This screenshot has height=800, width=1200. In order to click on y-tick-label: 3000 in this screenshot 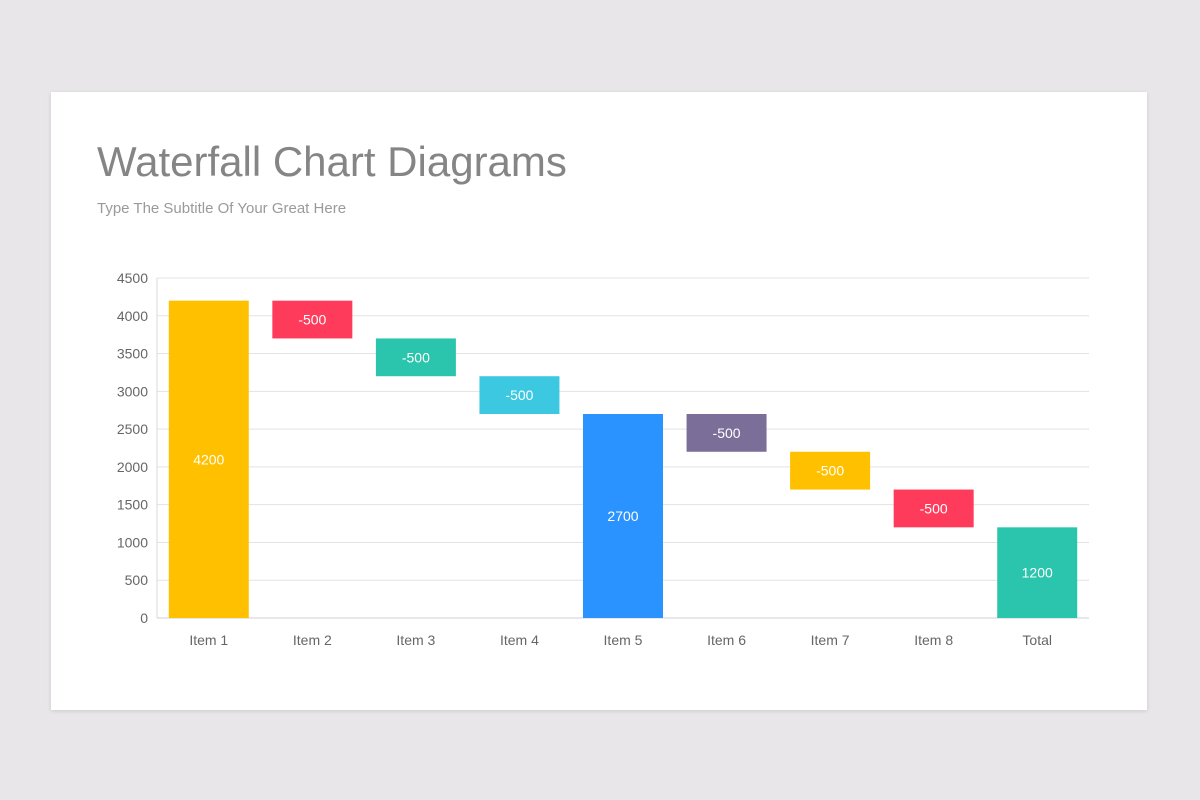, I will do `click(132, 391)`.